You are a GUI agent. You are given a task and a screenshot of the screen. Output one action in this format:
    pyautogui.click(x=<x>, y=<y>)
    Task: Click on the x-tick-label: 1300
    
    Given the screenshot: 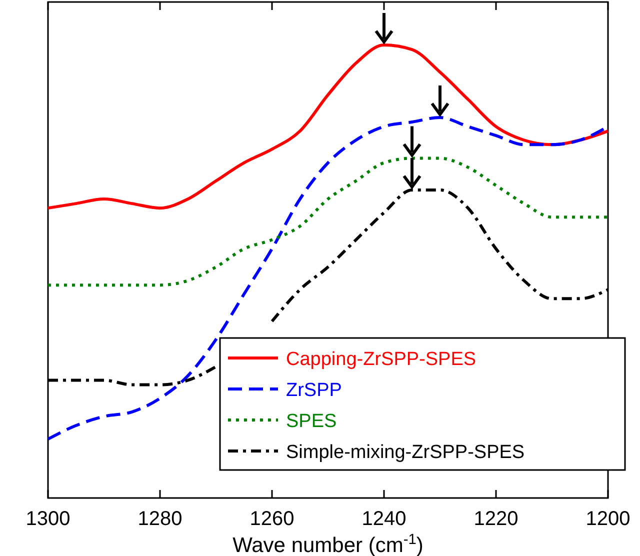 What is the action you would take?
    pyautogui.click(x=48, y=519)
    